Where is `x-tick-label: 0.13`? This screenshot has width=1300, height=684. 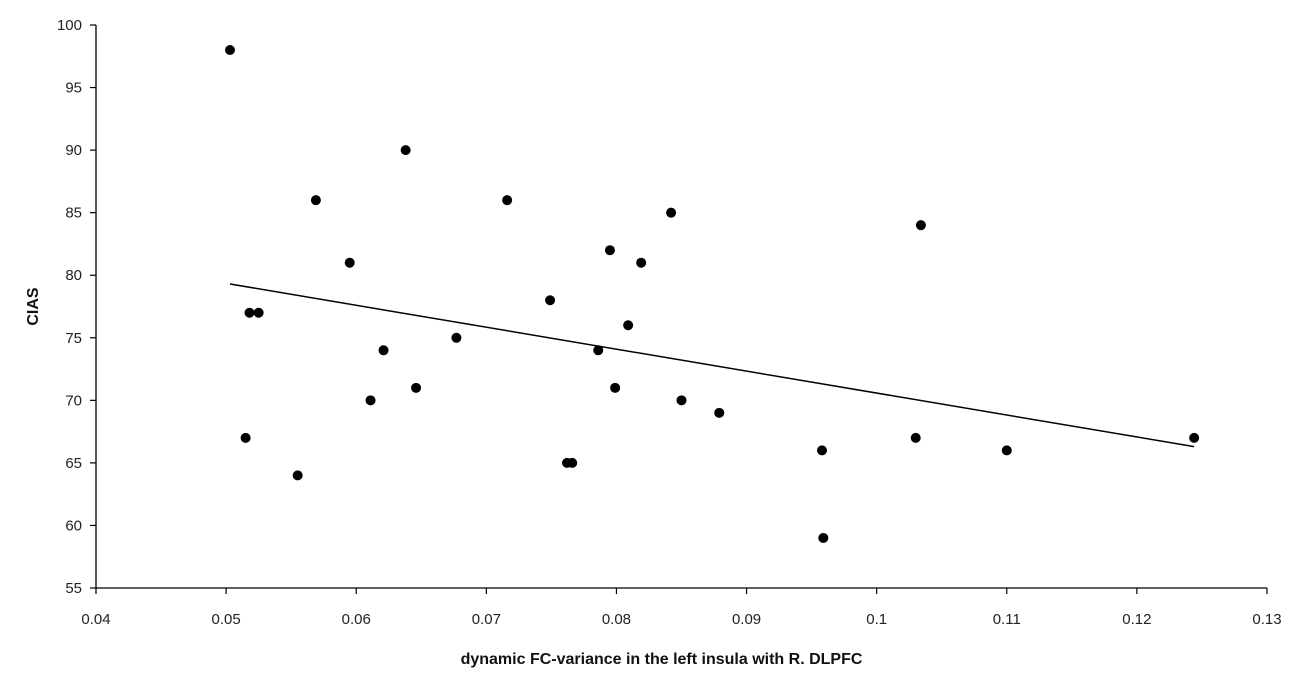
x-tick-label: 0.13 is located at coordinates (1266, 619).